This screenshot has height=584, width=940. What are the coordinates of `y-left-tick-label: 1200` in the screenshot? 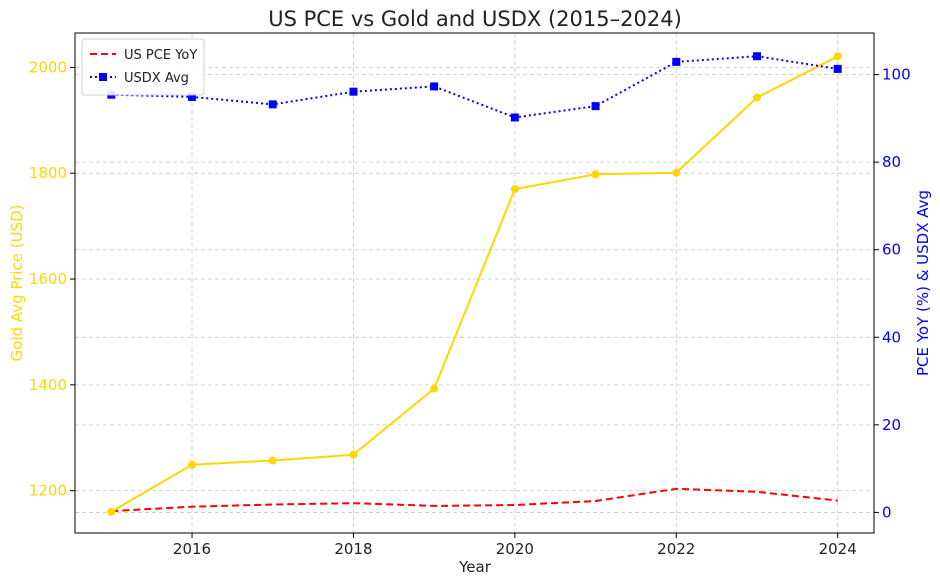 It's located at (48, 491).